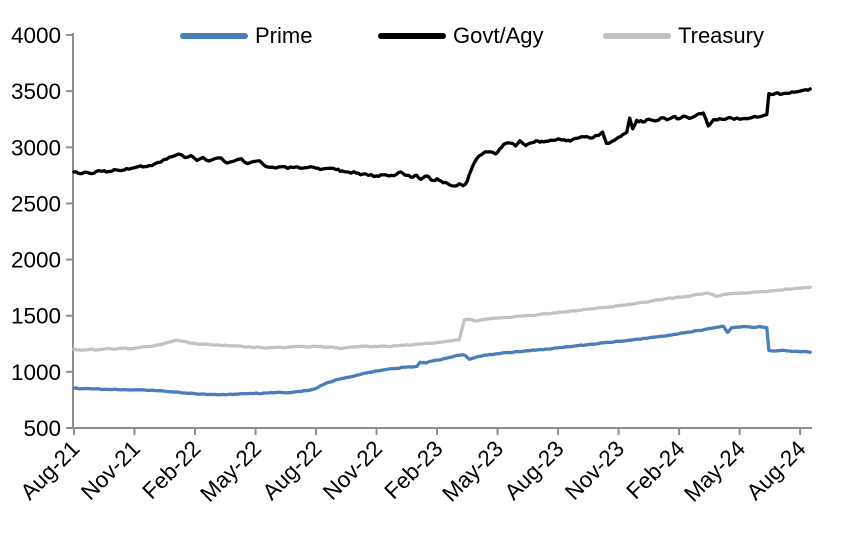 The height and width of the screenshot is (538, 852). I want to click on legend-label-treasury: Treasury, so click(721, 35).